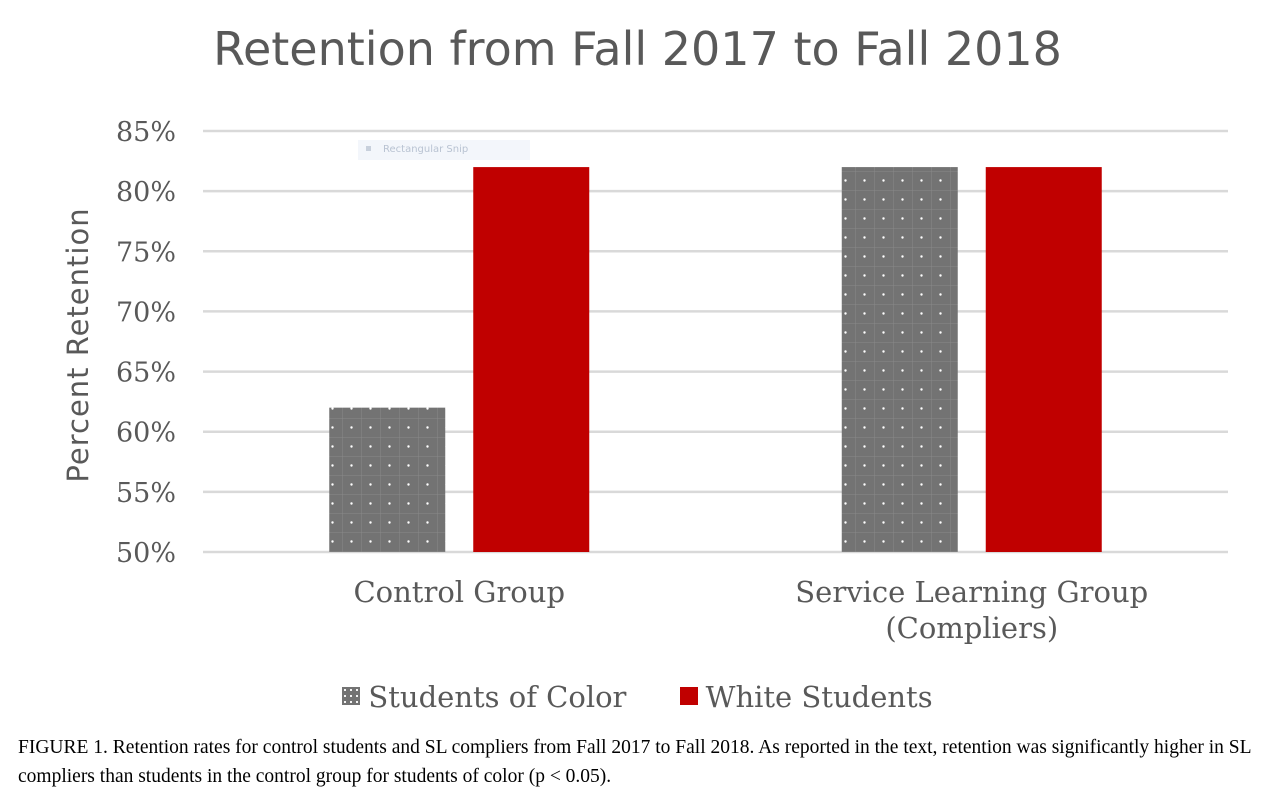 Image resolution: width=1275 pixels, height=809 pixels. I want to click on legend-label-white-students: White Students, so click(819, 697).